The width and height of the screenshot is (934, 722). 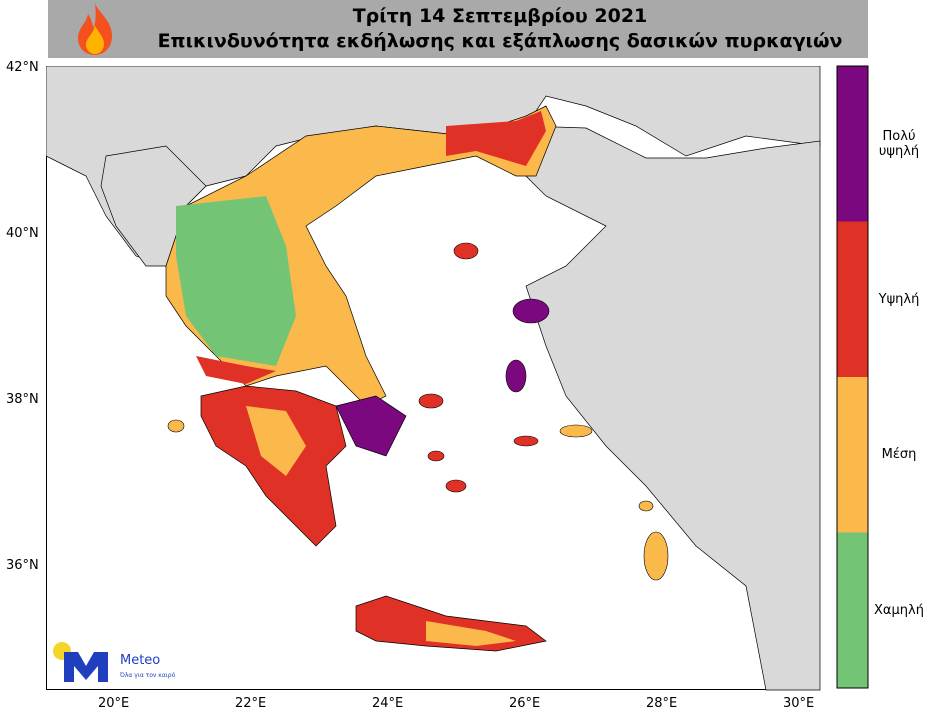 I want to click on lat-tick-label: 40°N, so click(x=22, y=233).